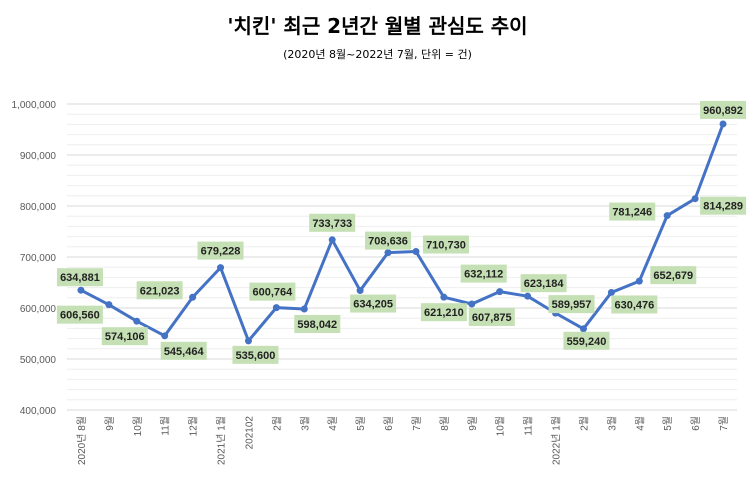  I want to click on data-label: 606,560, so click(80, 316).